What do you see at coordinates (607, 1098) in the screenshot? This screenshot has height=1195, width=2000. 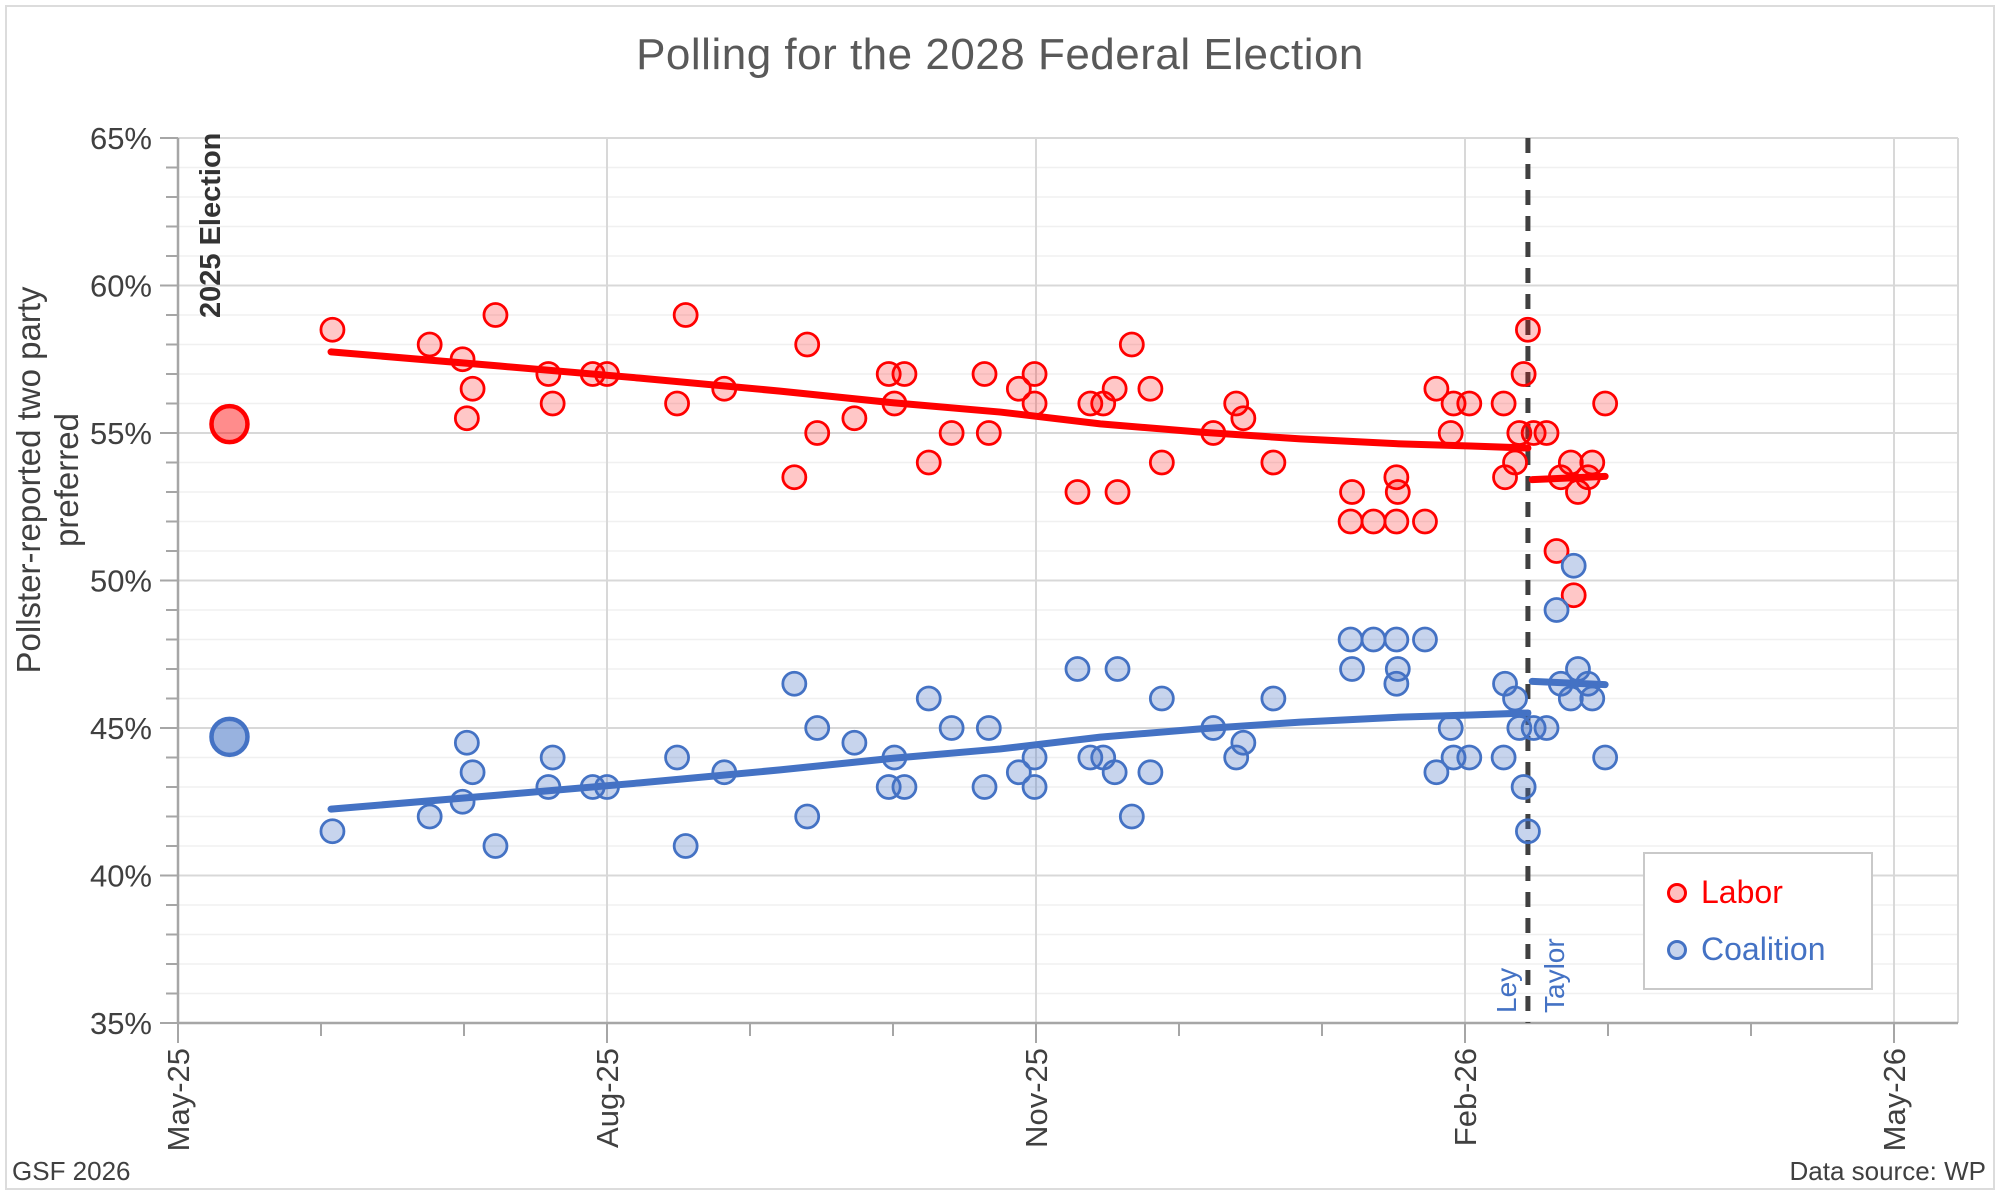 I see `x-tick-label: Aug-25` at bounding box center [607, 1098].